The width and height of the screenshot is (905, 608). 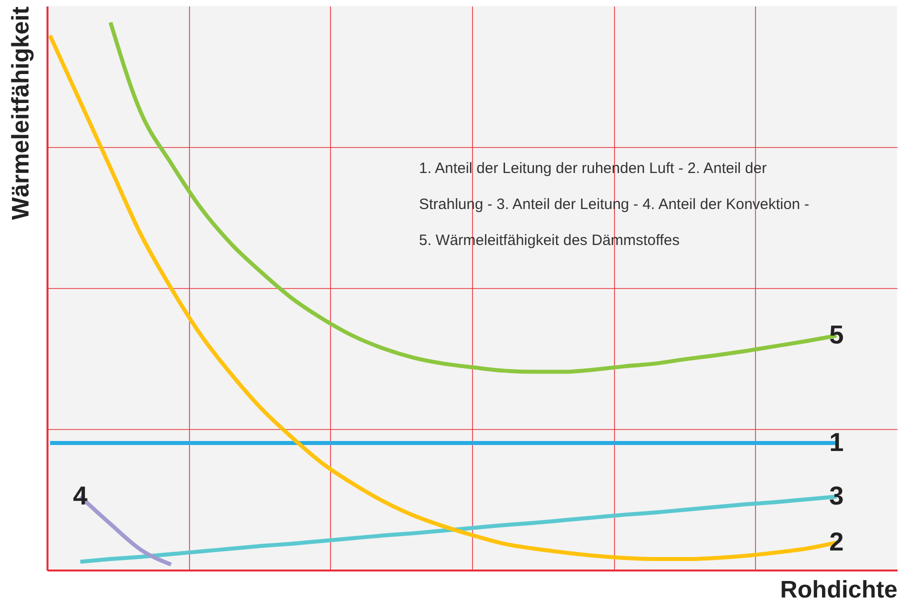 What do you see at coordinates (80, 495) in the screenshot?
I see `series-label: 4` at bounding box center [80, 495].